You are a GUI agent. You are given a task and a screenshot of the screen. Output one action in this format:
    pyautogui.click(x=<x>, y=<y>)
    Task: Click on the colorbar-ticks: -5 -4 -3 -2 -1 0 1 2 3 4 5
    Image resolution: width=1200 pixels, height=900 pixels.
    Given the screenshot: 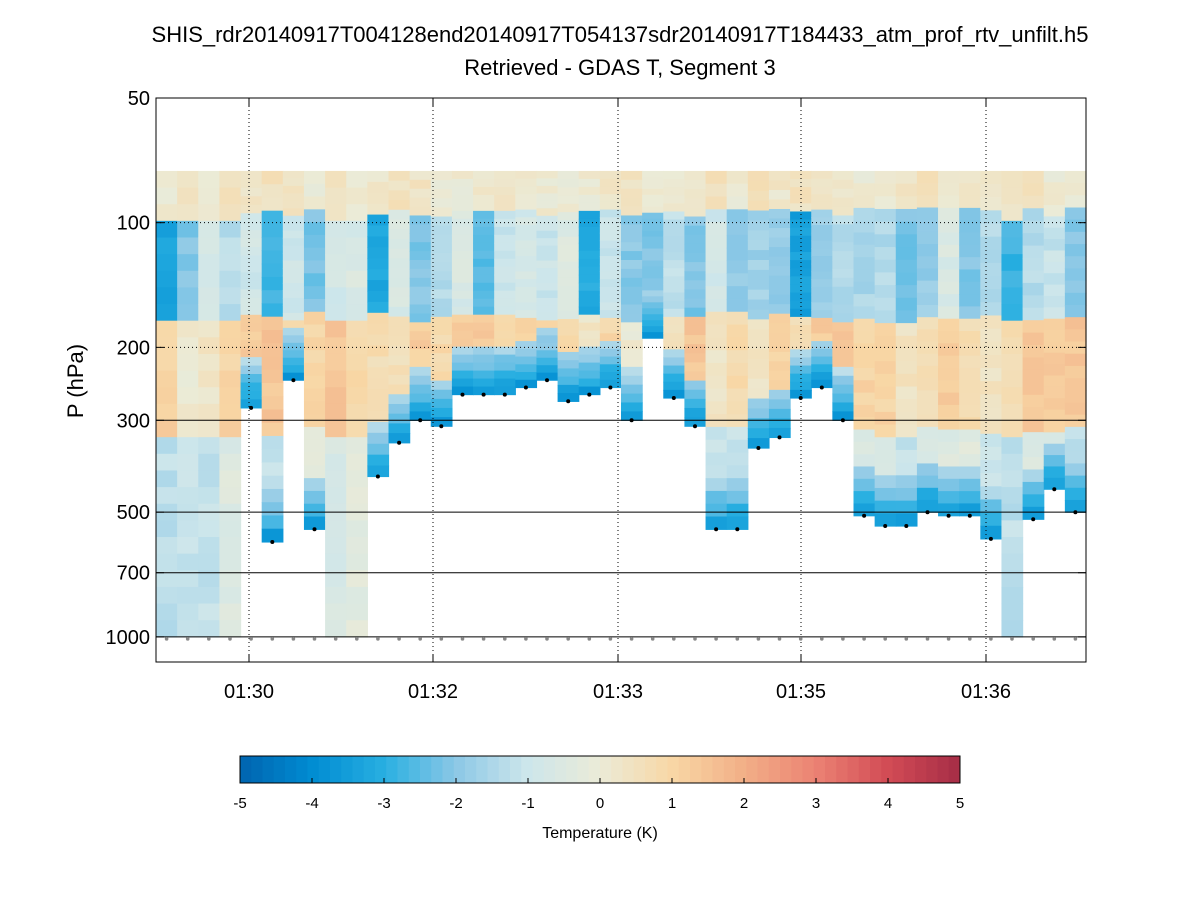 What is the action you would take?
    pyautogui.click(x=598, y=795)
    